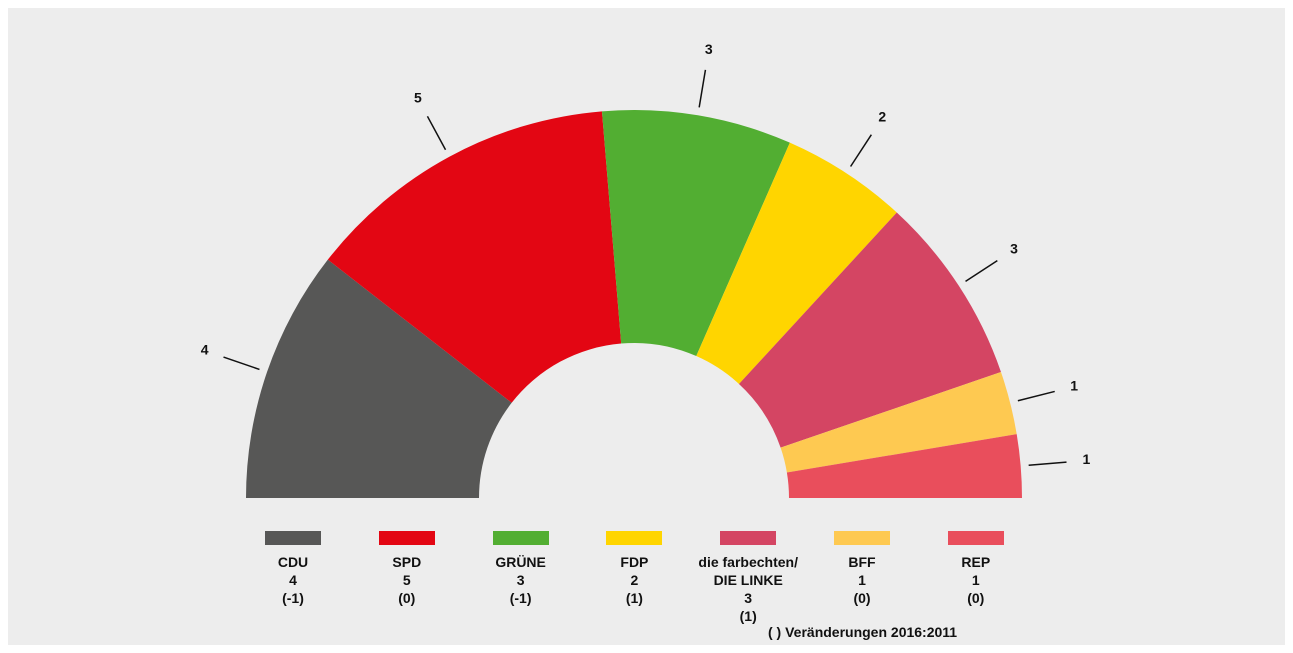 This screenshot has width=1293, height=653. I want to click on legend-entry: SPD 5 (0), so click(407, 580).